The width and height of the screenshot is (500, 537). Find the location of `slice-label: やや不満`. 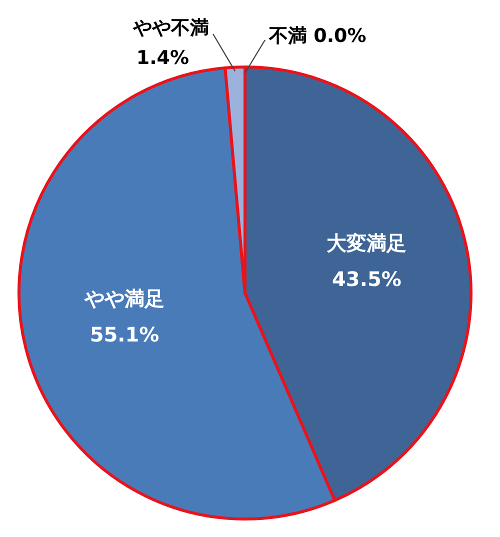

slice-label: やや不満 is located at coordinates (171, 28).